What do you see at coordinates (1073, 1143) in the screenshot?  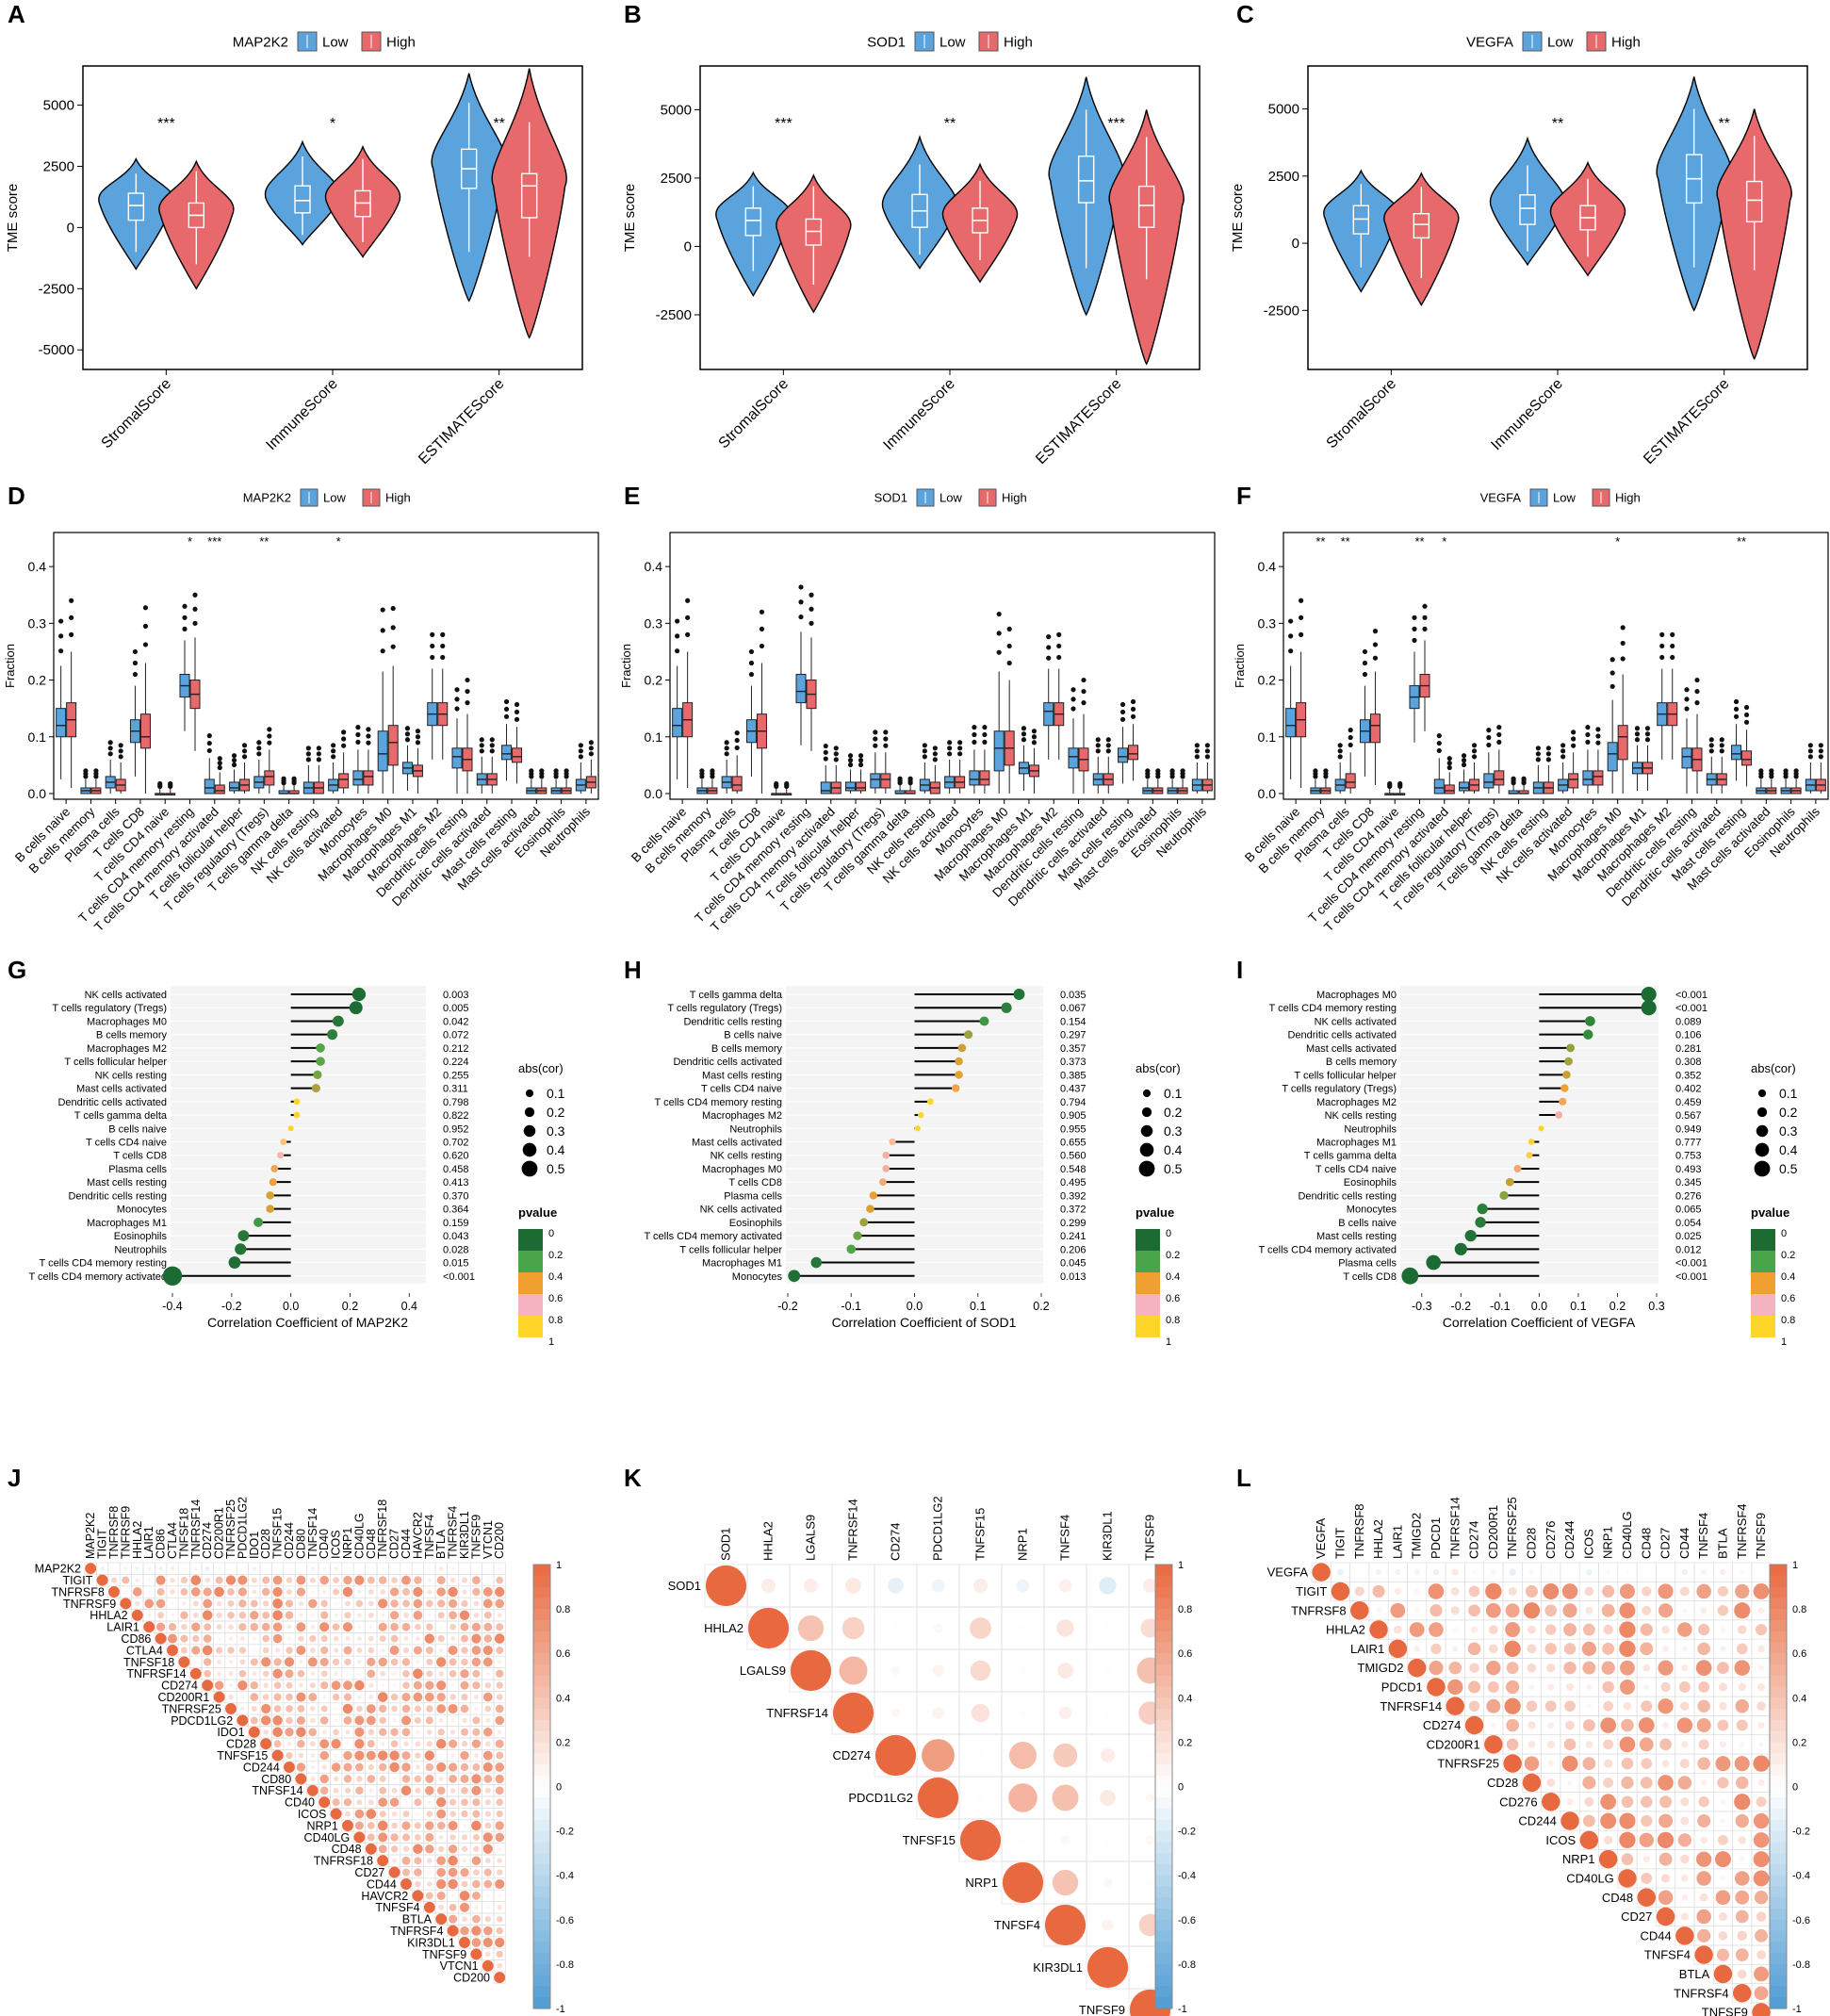 I see `pvalue-label: 0.655` at bounding box center [1073, 1143].